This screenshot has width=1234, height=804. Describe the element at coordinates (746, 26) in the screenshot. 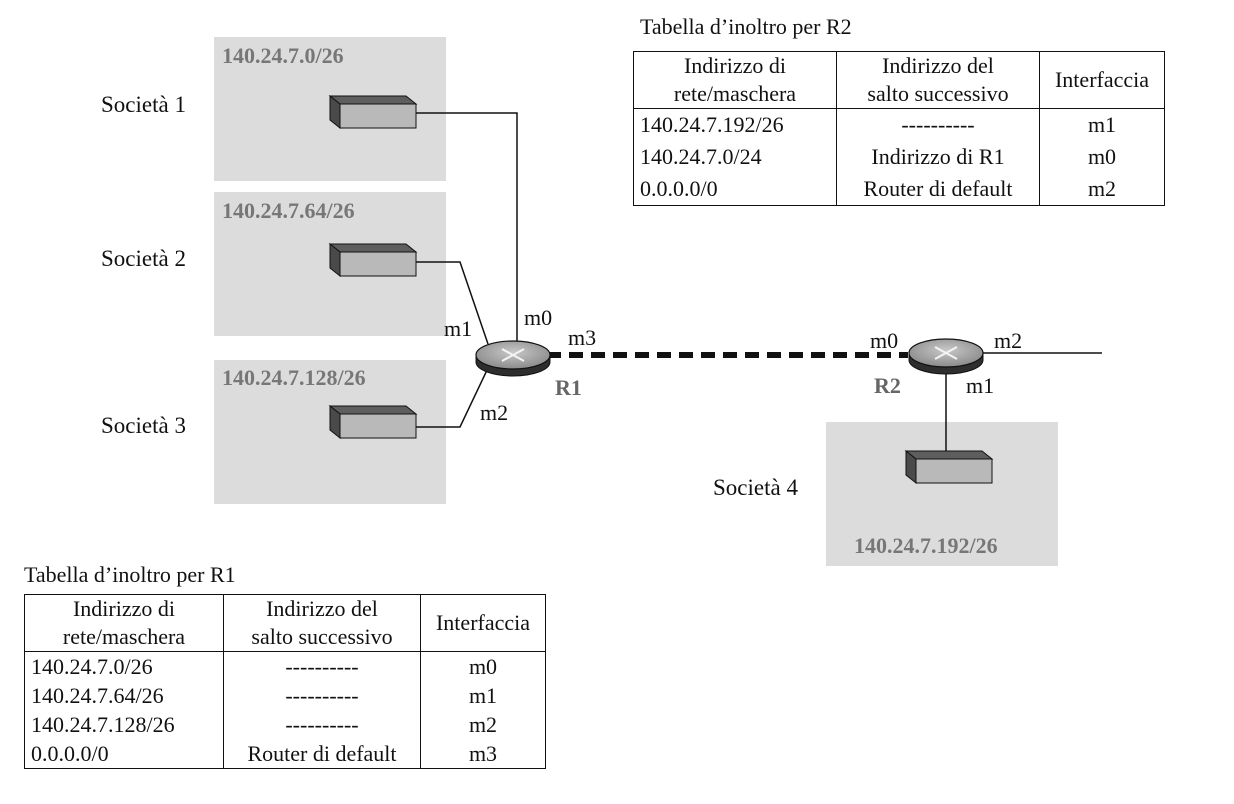

I see `table-r2-title: Tabella d’inoltro per R2` at that location.